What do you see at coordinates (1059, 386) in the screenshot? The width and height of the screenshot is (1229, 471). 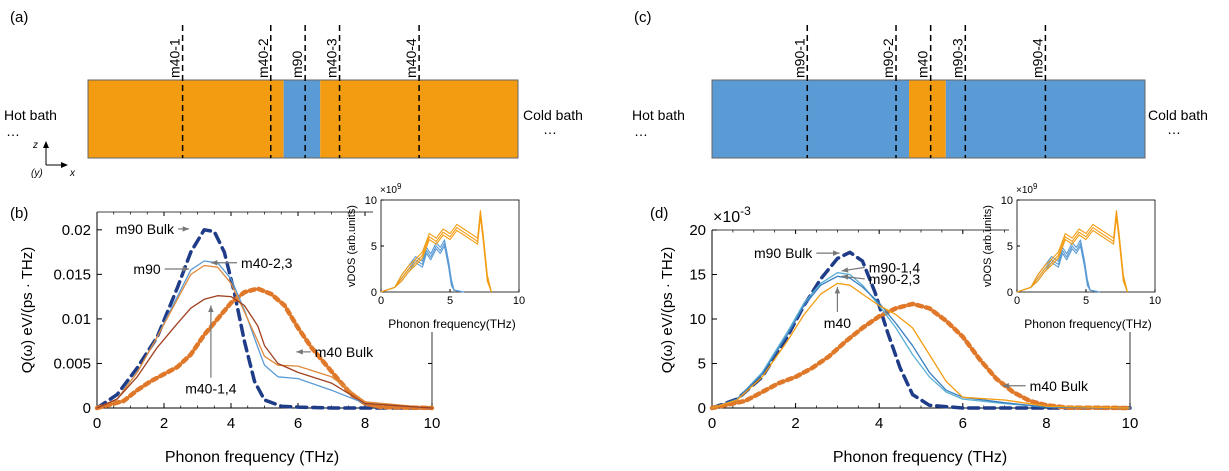 I see `chart-d-annotation-label: m40 Bulk` at bounding box center [1059, 386].